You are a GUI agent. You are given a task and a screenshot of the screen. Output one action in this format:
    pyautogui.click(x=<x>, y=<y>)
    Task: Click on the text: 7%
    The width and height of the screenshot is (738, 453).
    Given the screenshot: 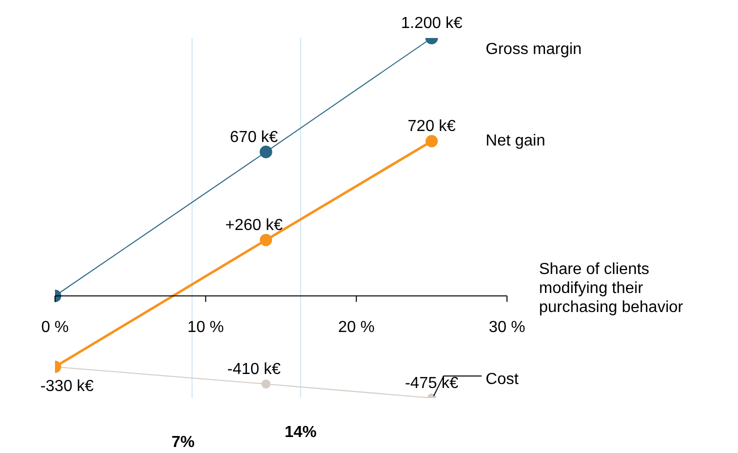 What is the action you would take?
    pyautogui.click(x=183, y=442)
    